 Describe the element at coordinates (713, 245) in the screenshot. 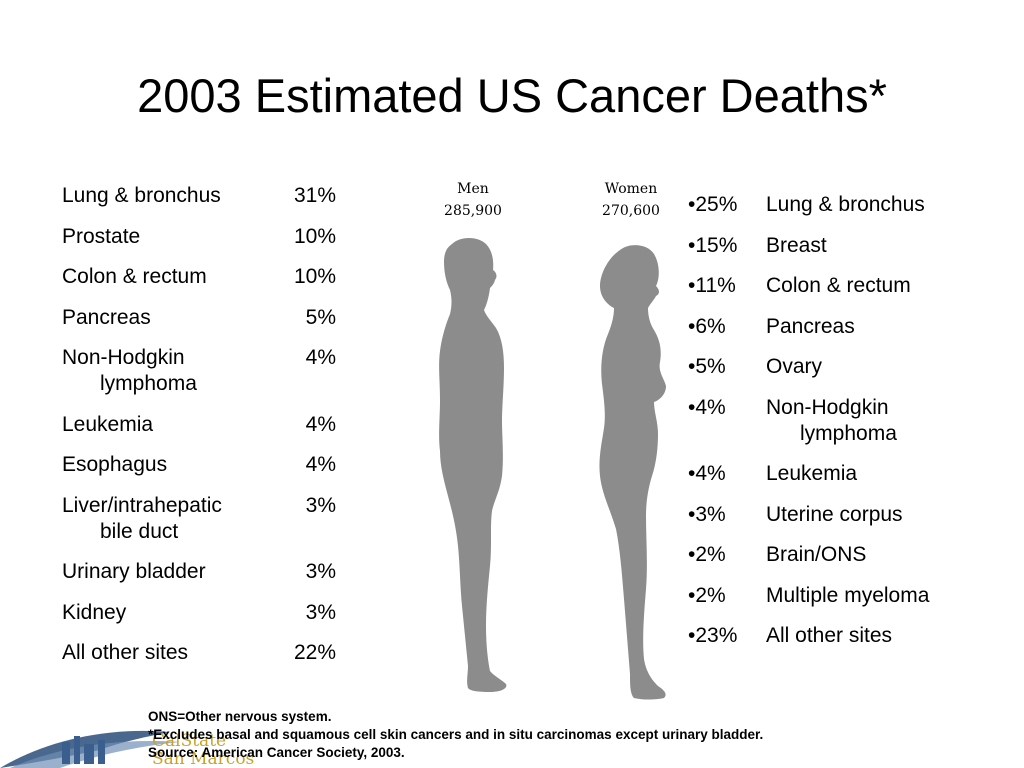

I see `percentage: •15%` at that location.